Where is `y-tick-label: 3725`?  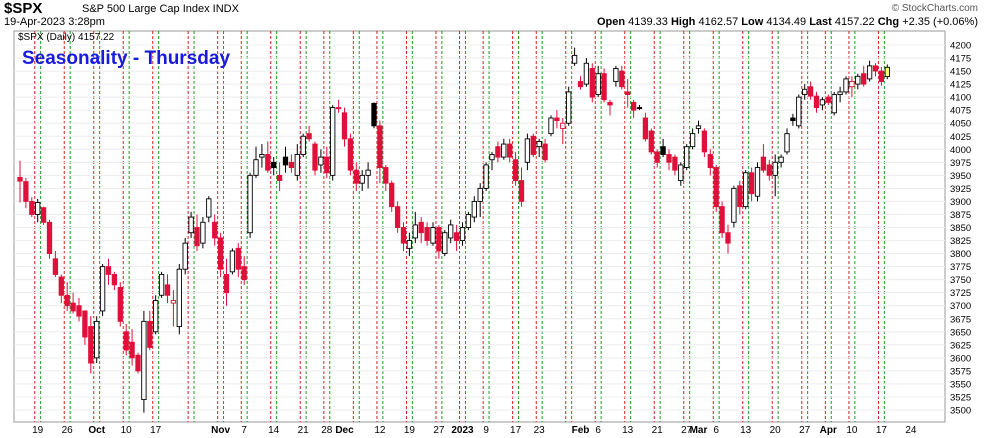
y-tick-label: 3725 is located at coordinates (960, 293).